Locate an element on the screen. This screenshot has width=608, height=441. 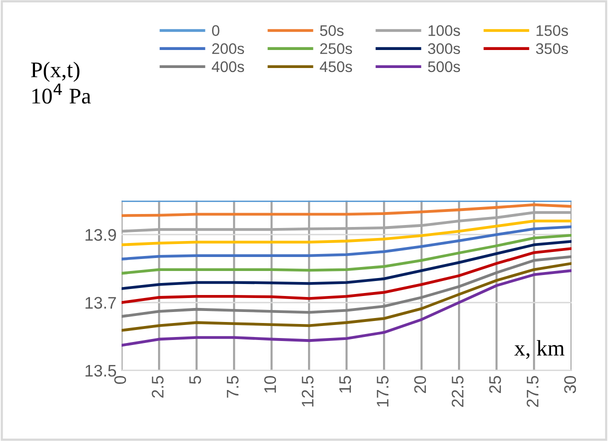
x-tick-label: 20 is located at coordinates (420, 384).